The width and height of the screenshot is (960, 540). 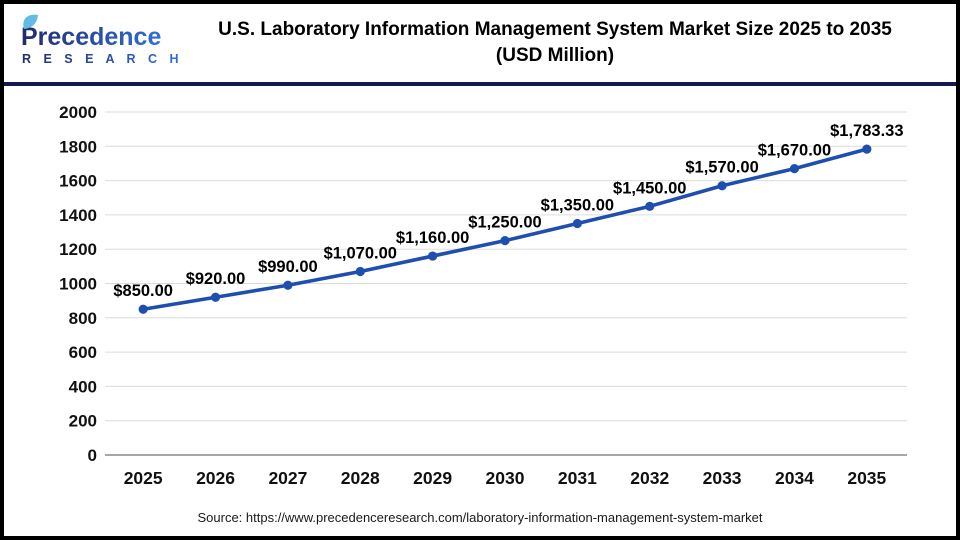 What do you see at coordinates (100, 59) in the screenshot?
I see `logo-subtext: R E S E A R C H` at bounding box center [100, 59].